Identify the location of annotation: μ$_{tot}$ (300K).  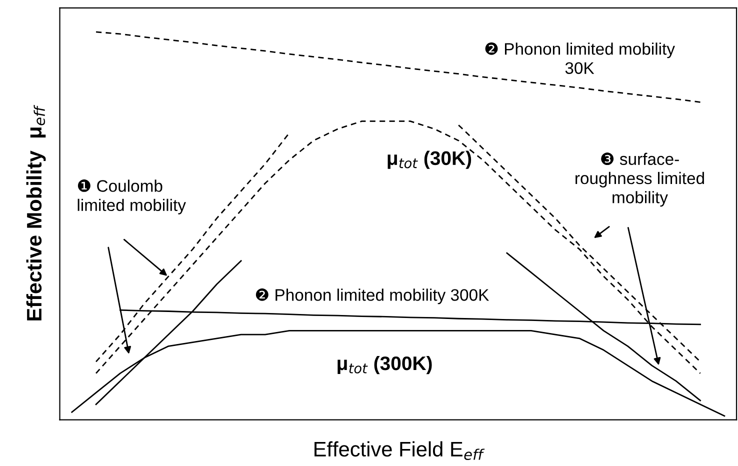
(385, 365).